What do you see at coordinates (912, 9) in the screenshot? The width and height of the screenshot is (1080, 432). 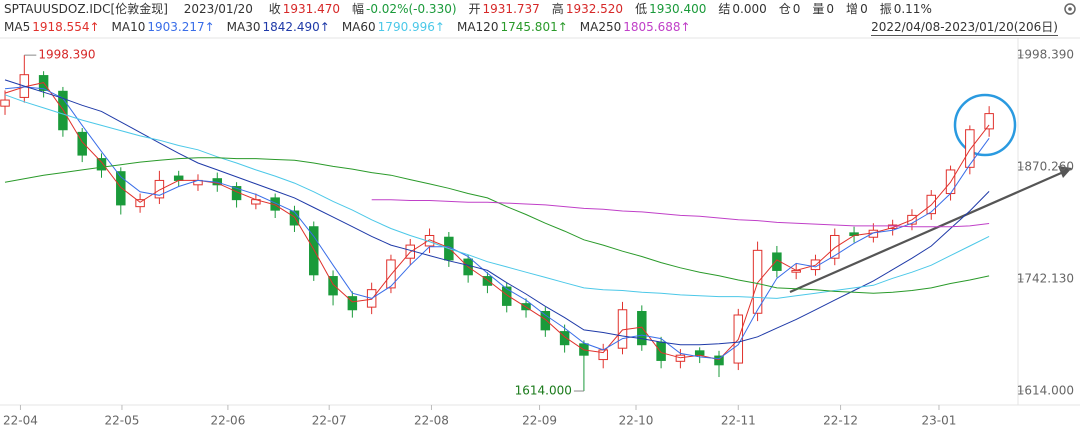 I see `field-value: 0.11%` at bounding box center [912, 9].